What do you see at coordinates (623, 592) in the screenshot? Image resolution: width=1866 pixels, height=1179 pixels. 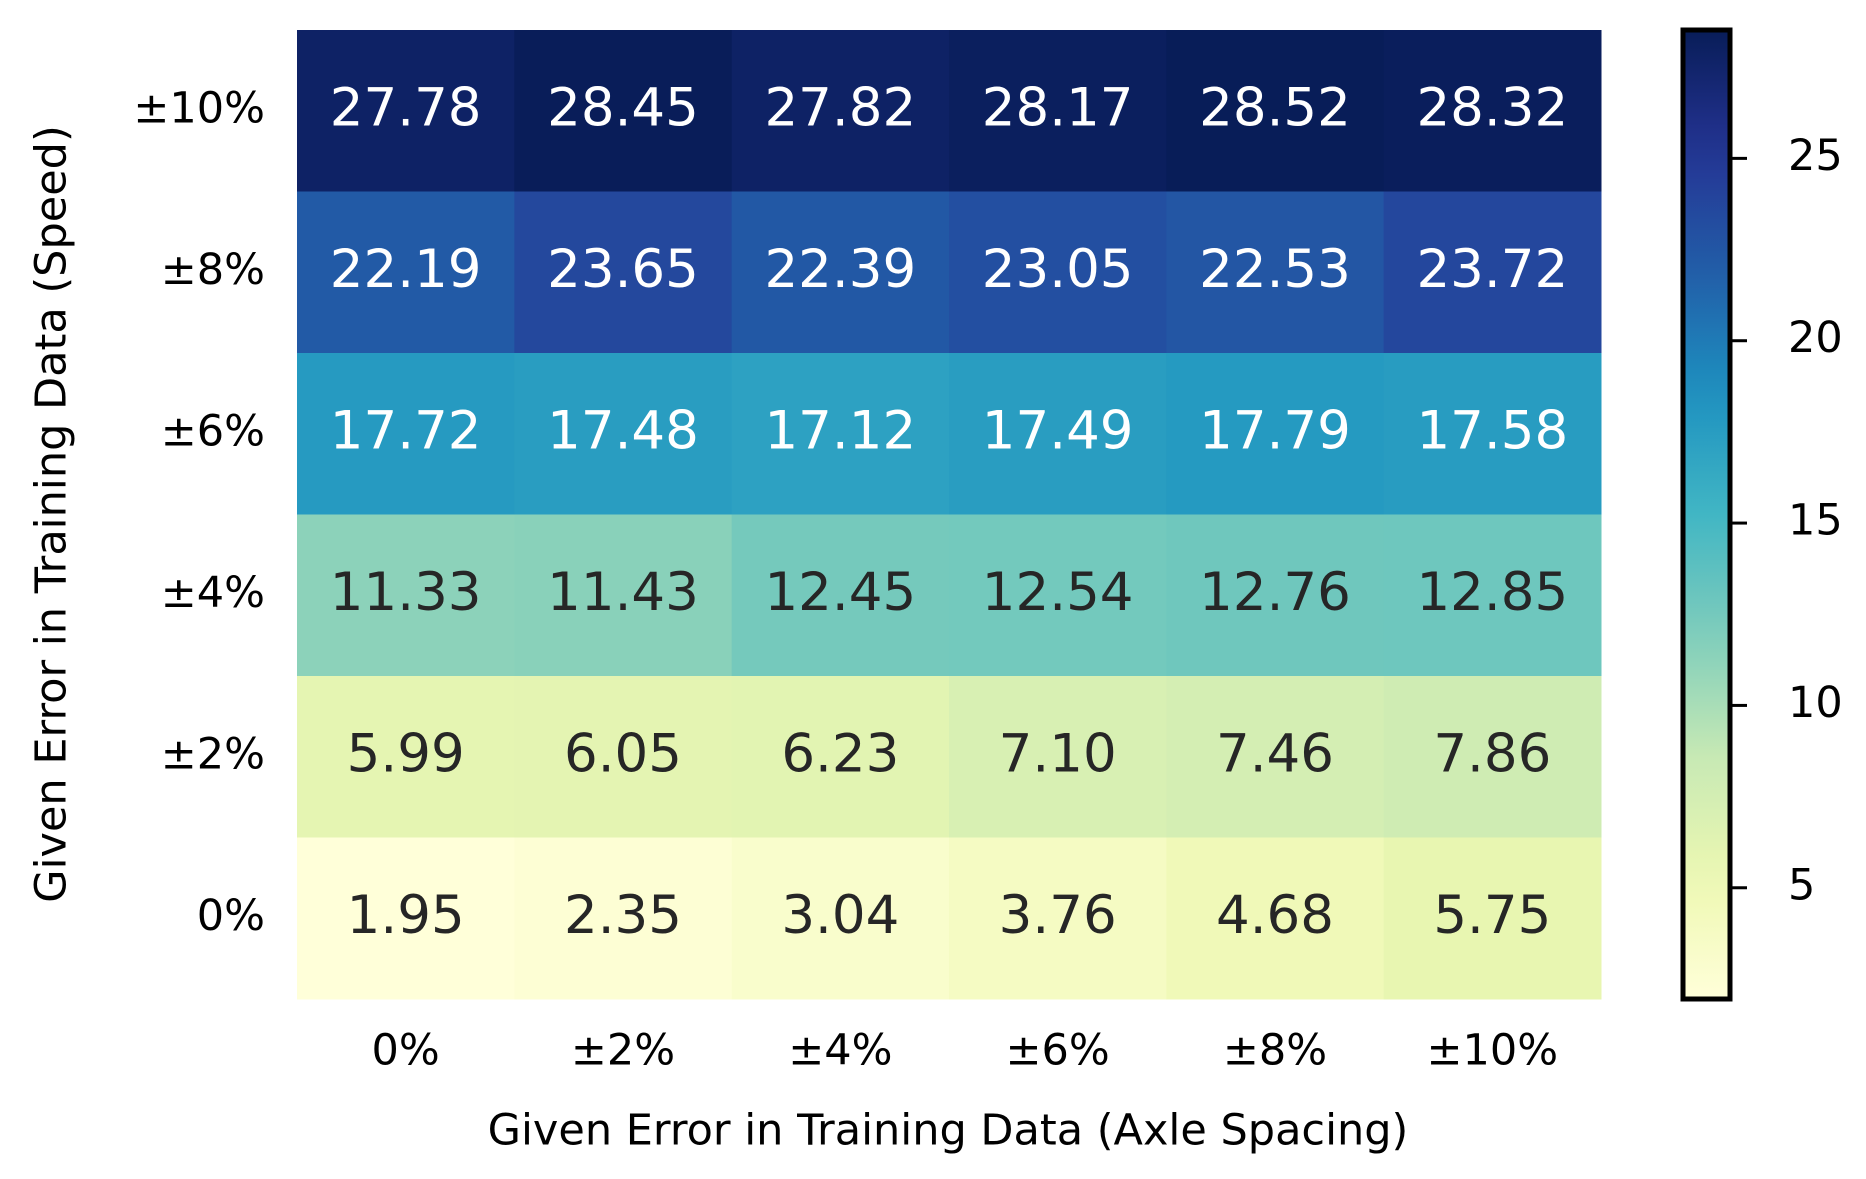 I see `cell-label: 11.43` at bounding box center [623, 592].